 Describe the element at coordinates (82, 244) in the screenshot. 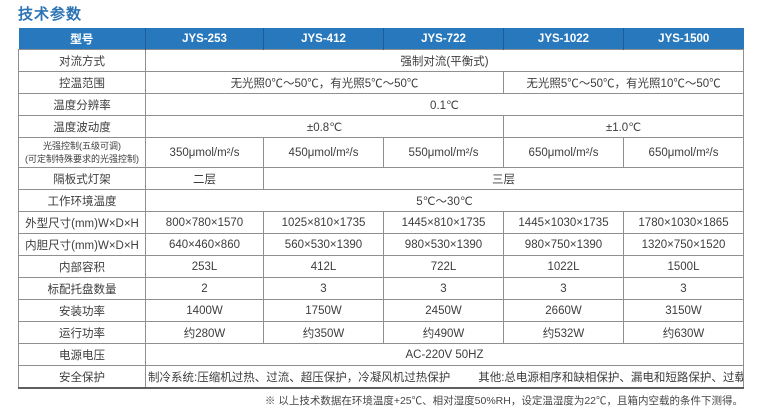

I see `row-label: 内胆尺寸(mm)W×D×H` at that location.